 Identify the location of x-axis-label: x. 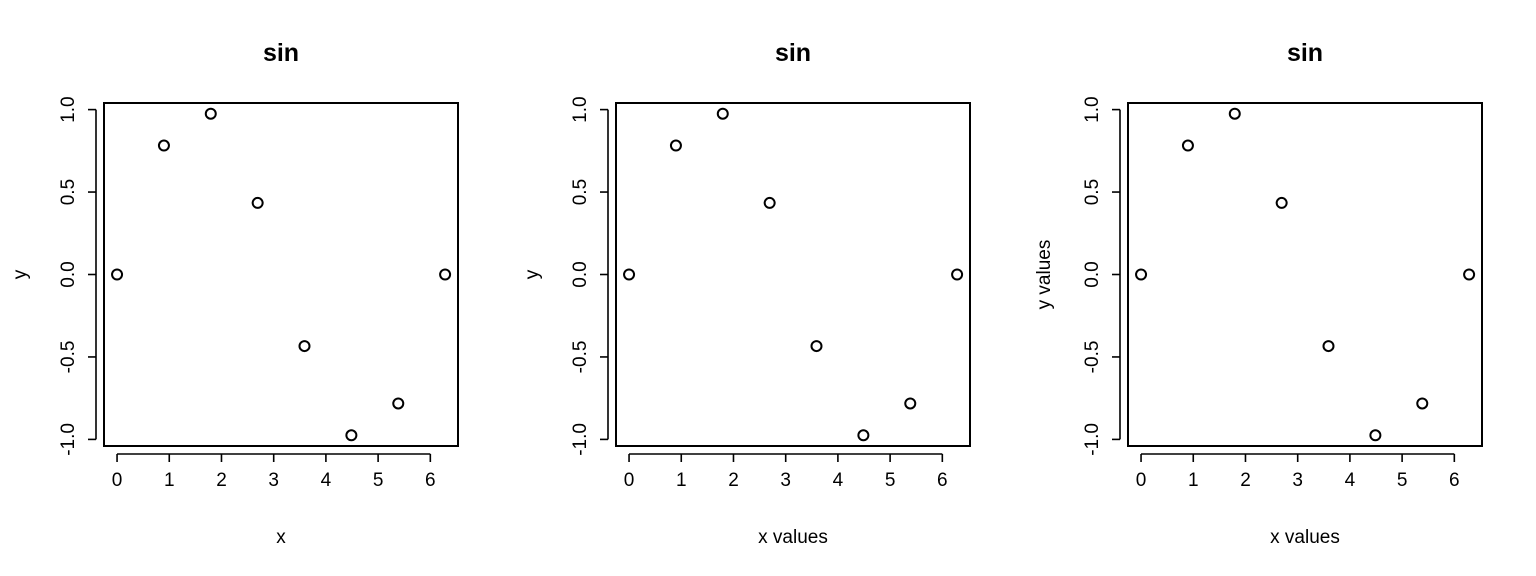
(281, 537).